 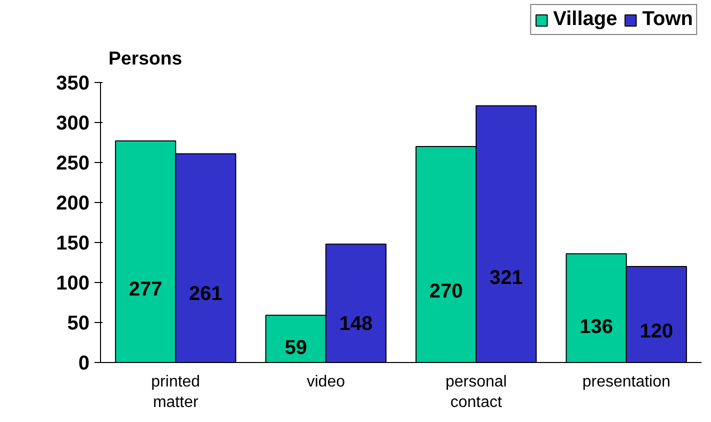 I want to click on data-label: 148, so click(x=356, y=324).